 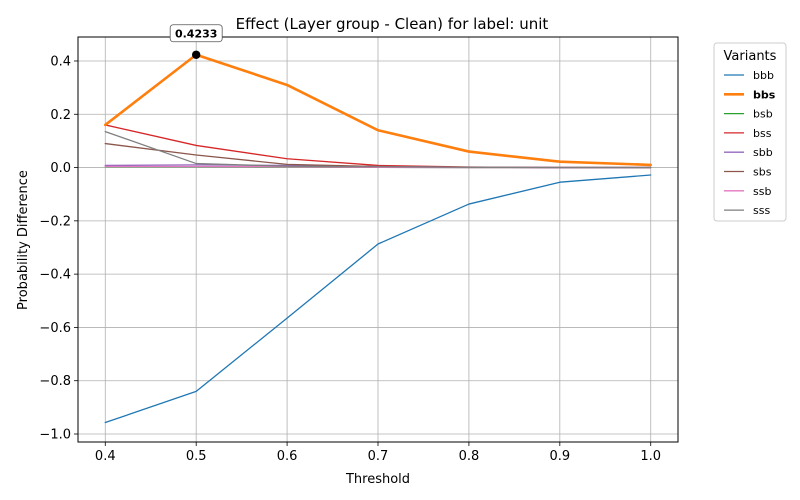 What do you see at coordinates (762, 172) in the screenshot?
I see `legend-label-sbs: sbs` at bounding box center [762, 172].